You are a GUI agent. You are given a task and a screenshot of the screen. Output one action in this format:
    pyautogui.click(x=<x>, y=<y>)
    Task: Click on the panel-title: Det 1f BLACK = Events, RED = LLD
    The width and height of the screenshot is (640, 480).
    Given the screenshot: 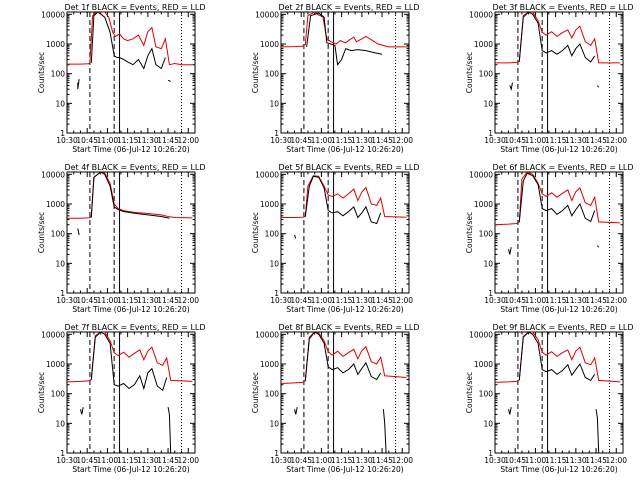 What is the action you would take?
    pyautogui.click(x=134, y=7)
    